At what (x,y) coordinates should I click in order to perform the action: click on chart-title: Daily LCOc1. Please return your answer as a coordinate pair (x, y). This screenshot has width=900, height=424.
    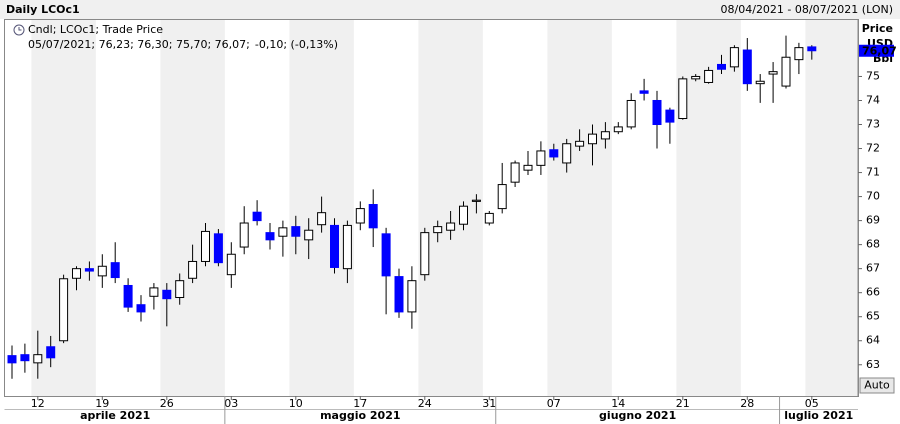
    Looking at the image, I should click on (43, 9).